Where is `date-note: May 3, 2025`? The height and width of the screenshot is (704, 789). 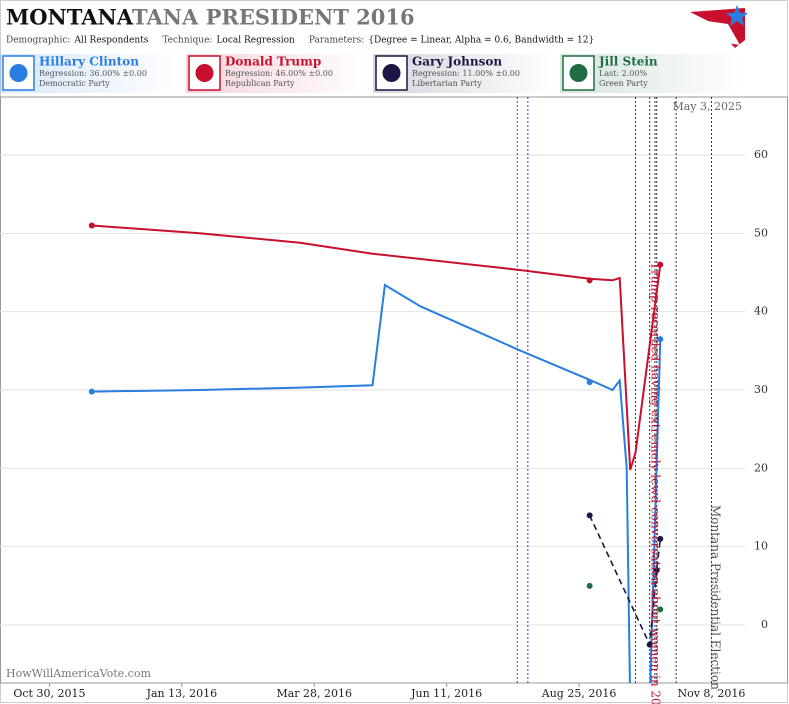
date-note: May 3, 2025 is located at coordinates (707, 106).